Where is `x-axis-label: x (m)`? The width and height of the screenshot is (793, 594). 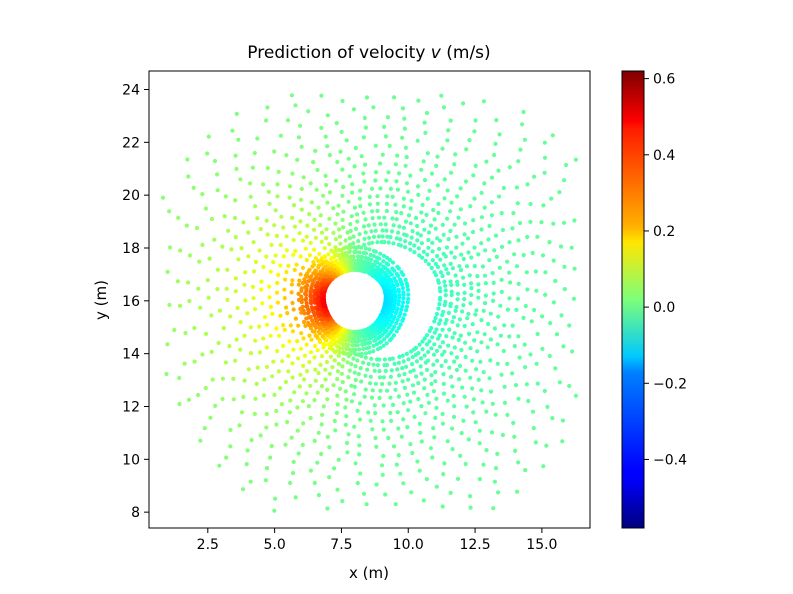 x-axis-label: x (m) is located at coordinates (369, 573).